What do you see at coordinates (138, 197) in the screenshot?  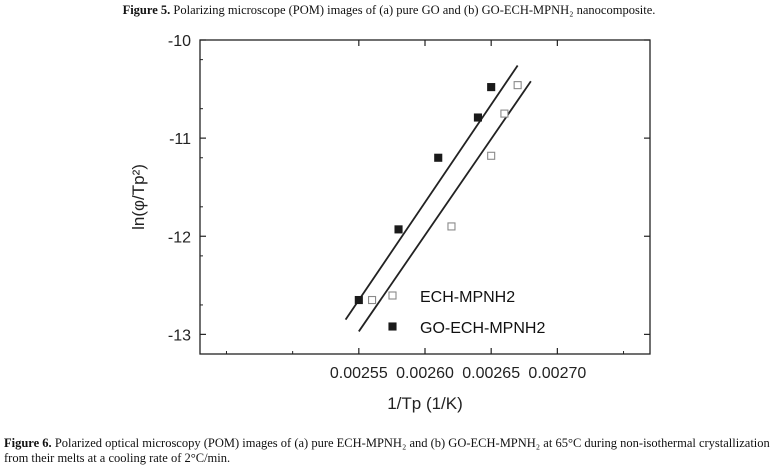 I see `y-axis-label: ln(φ/Tp²)` at bounding box center [138, 197].